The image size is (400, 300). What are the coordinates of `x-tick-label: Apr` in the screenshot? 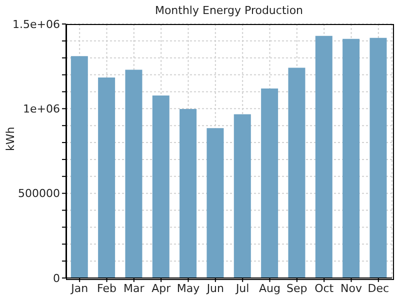 It's located at (162, 288).